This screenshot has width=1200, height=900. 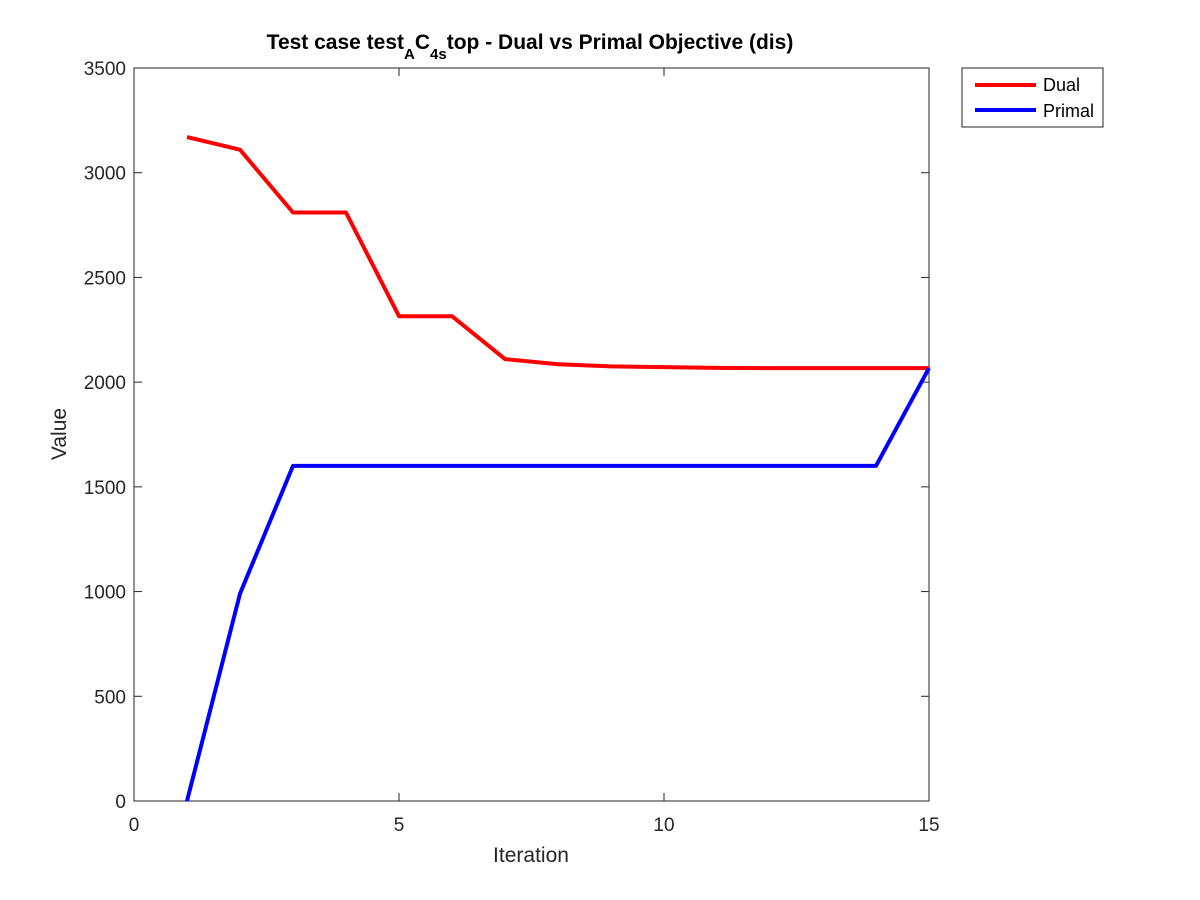 I want to click on y-tick-label: 3500, so click(x=105, y=69).